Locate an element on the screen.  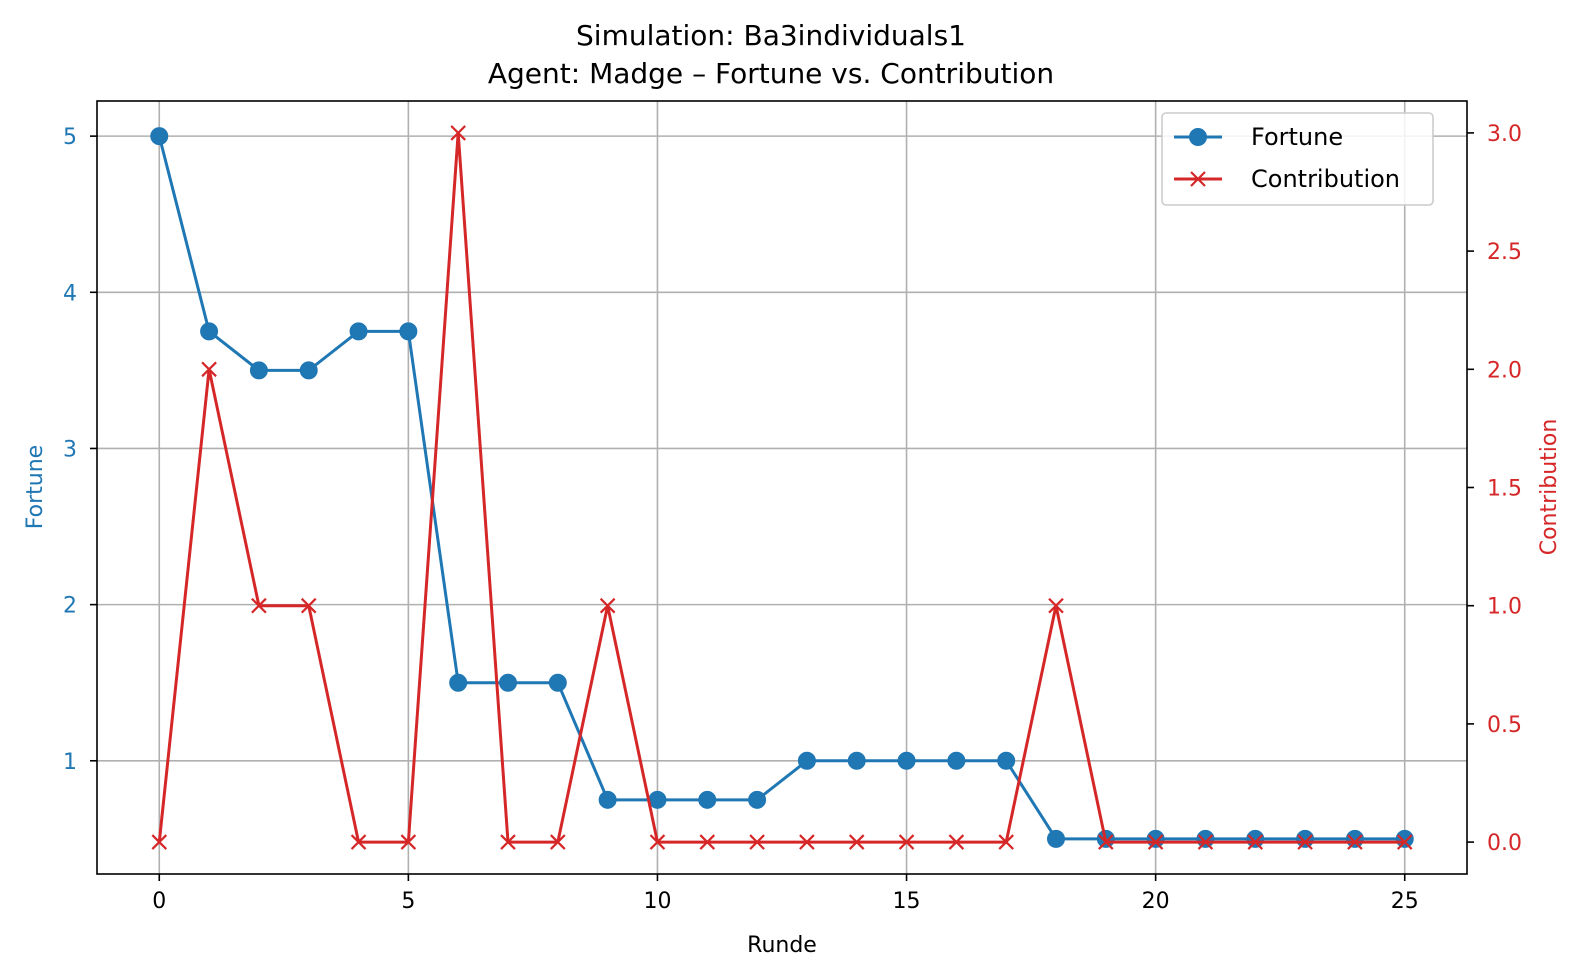
y-right-tick-label: 2.0 is located at coordinates (1504, 370).